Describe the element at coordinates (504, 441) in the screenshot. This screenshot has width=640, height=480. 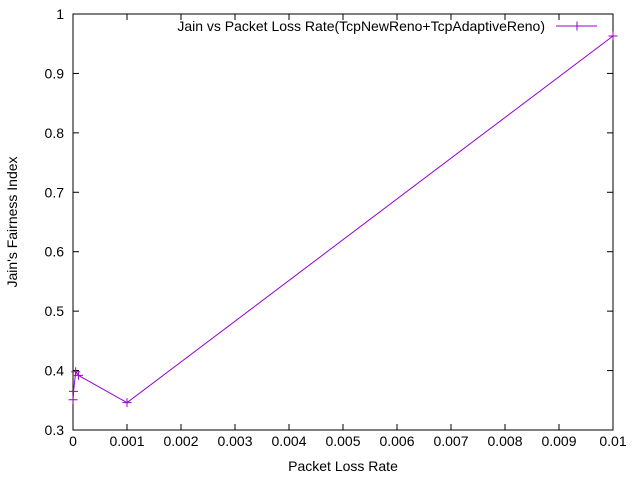
I see `x-tick-label: 0.008` at that location.